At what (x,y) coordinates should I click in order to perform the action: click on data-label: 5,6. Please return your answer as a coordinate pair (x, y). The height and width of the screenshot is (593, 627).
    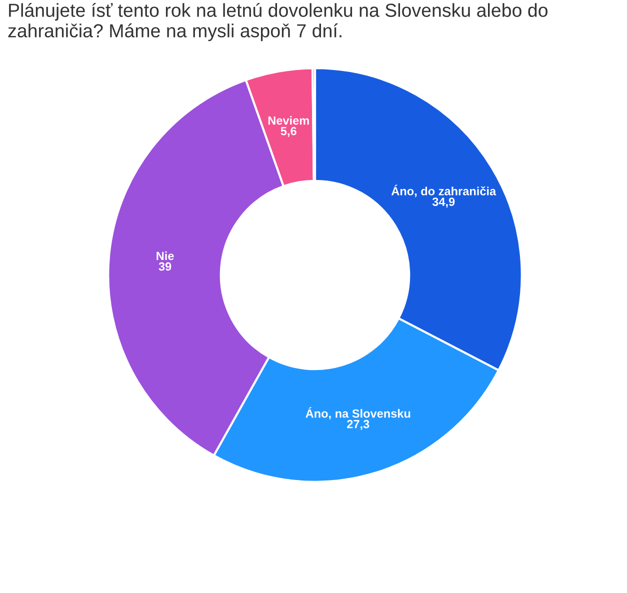
    Looking at the image, I should click on (288, 132).